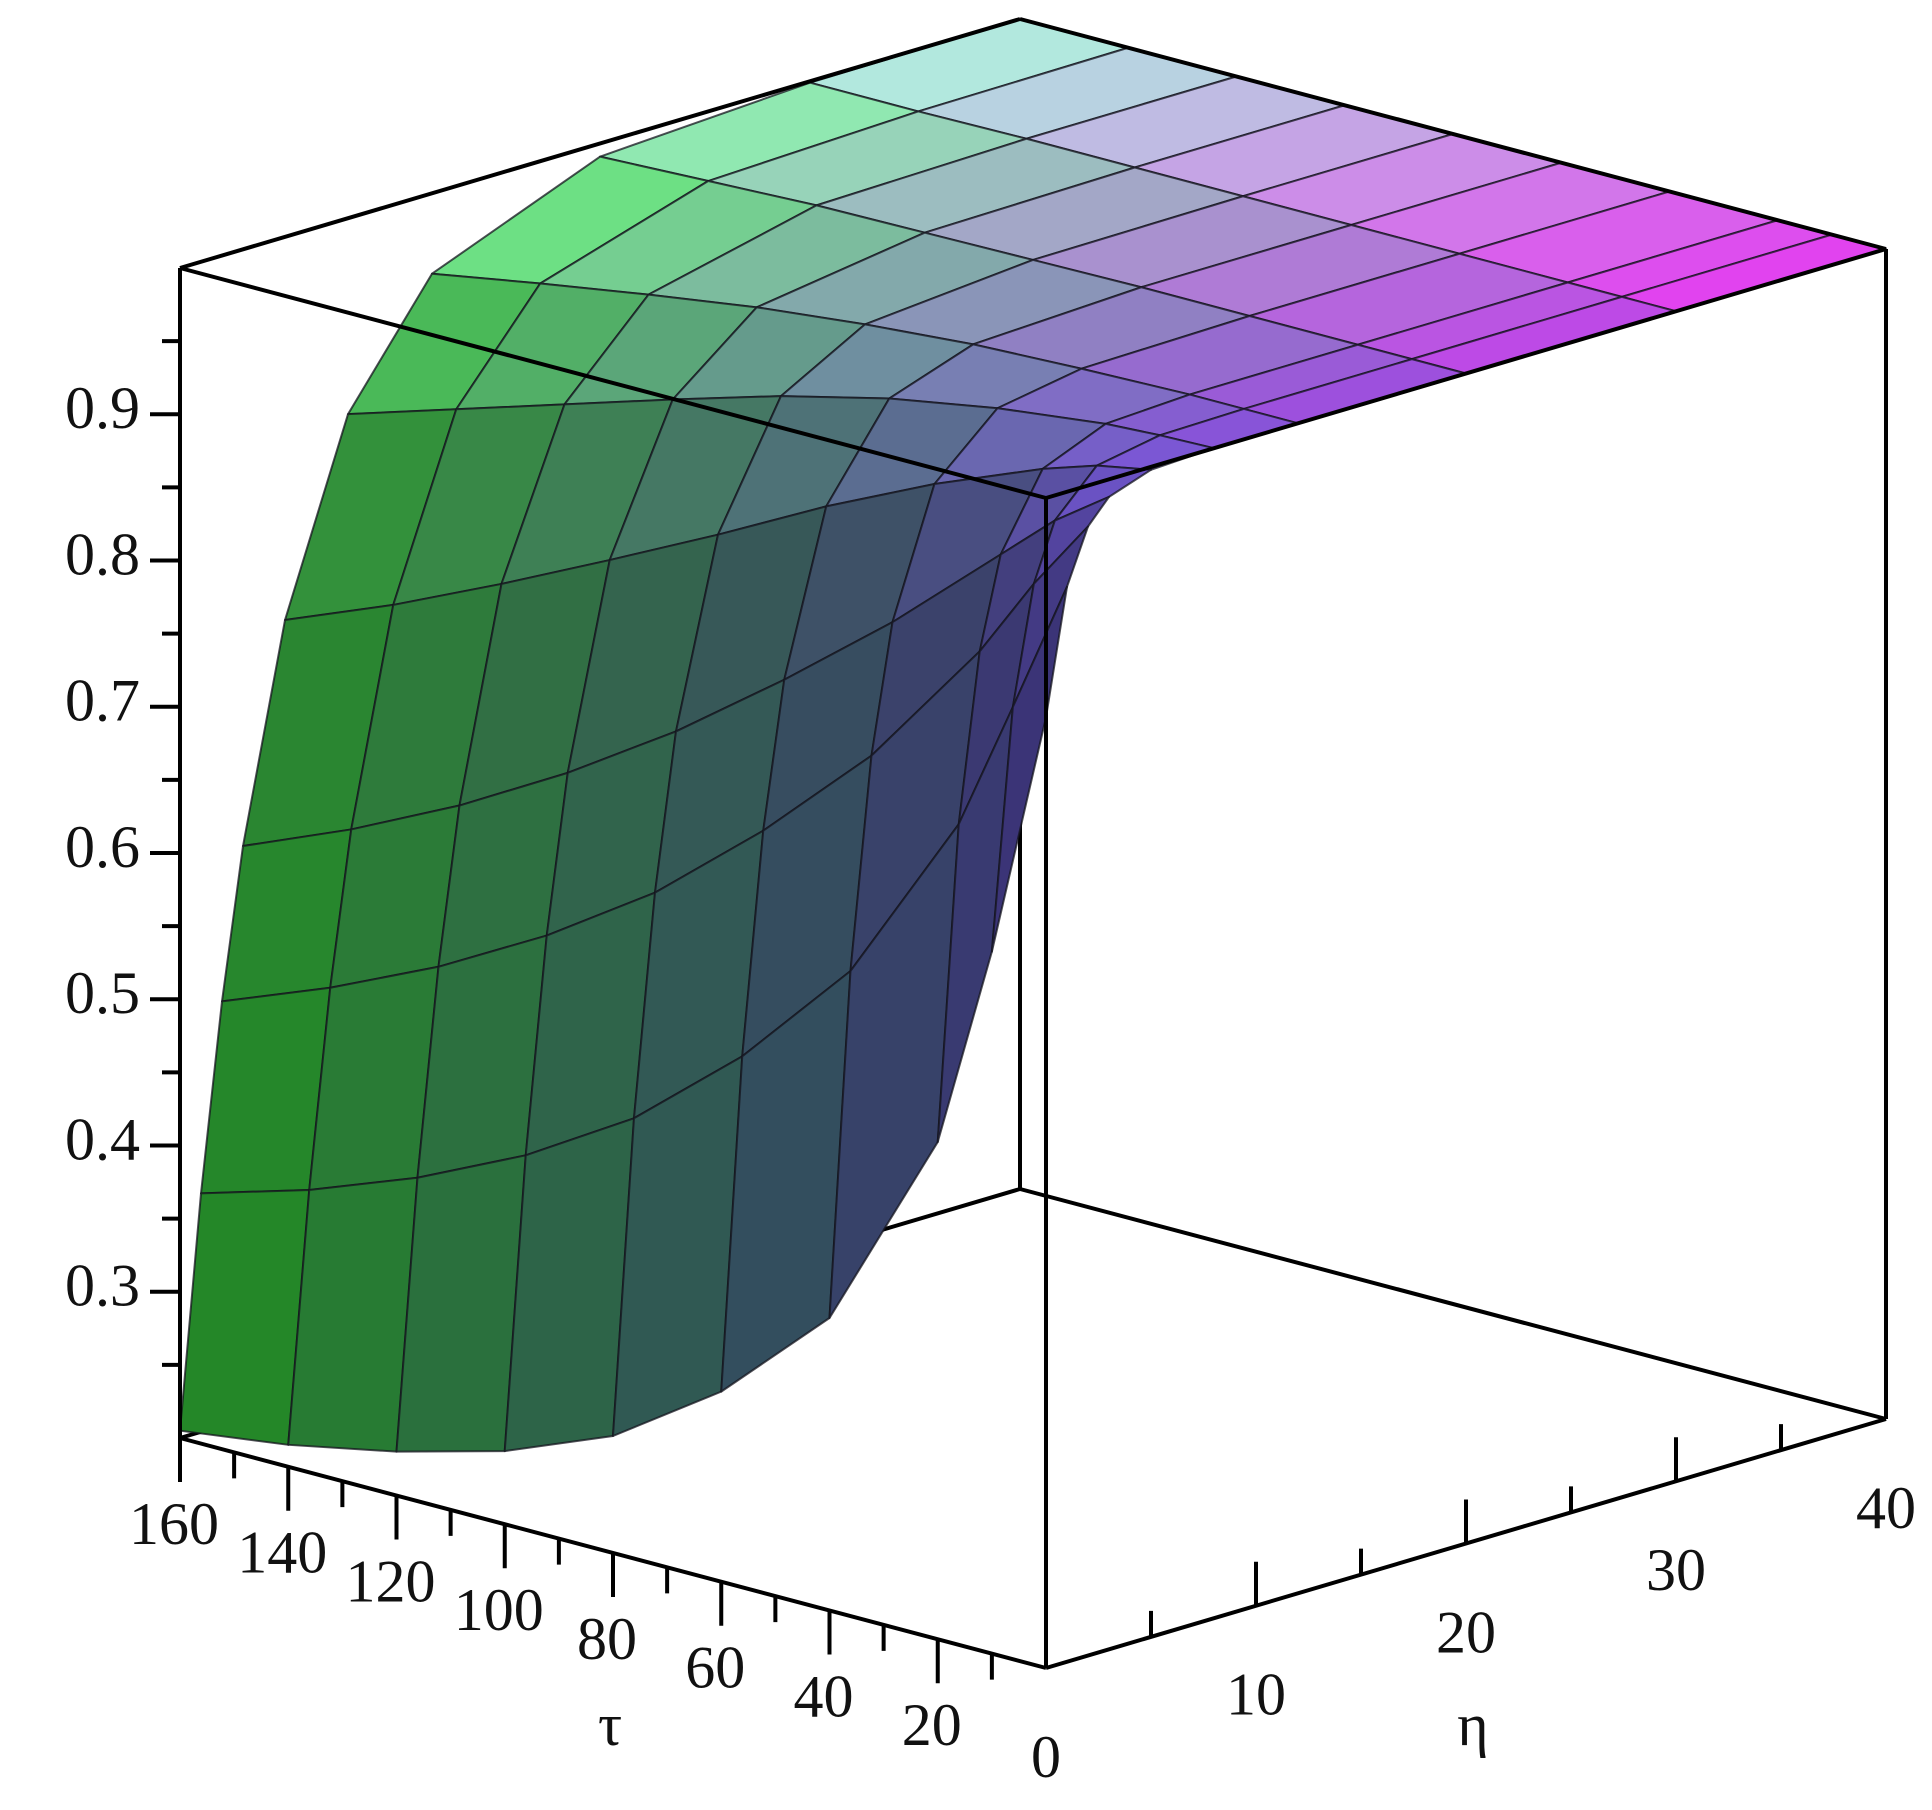 The image size is (1932, 1810). What do you see at coordinates (102, 1286) in the screenshot?
I see `z-tick-label: 0.3` at bounding box center [102, 1286].